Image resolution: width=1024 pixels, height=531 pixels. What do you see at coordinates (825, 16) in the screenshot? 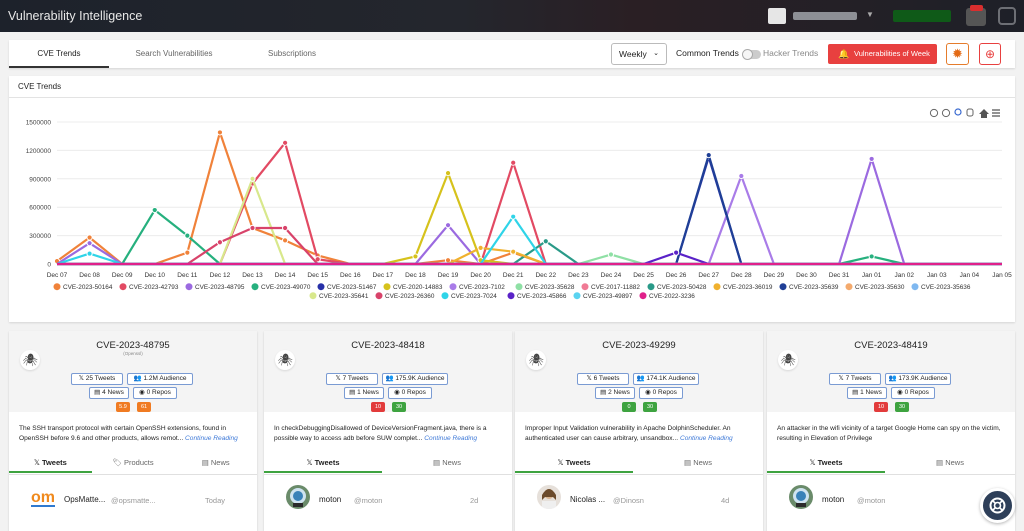
I see `user-name-redacted` at bounding box center [825, 16].